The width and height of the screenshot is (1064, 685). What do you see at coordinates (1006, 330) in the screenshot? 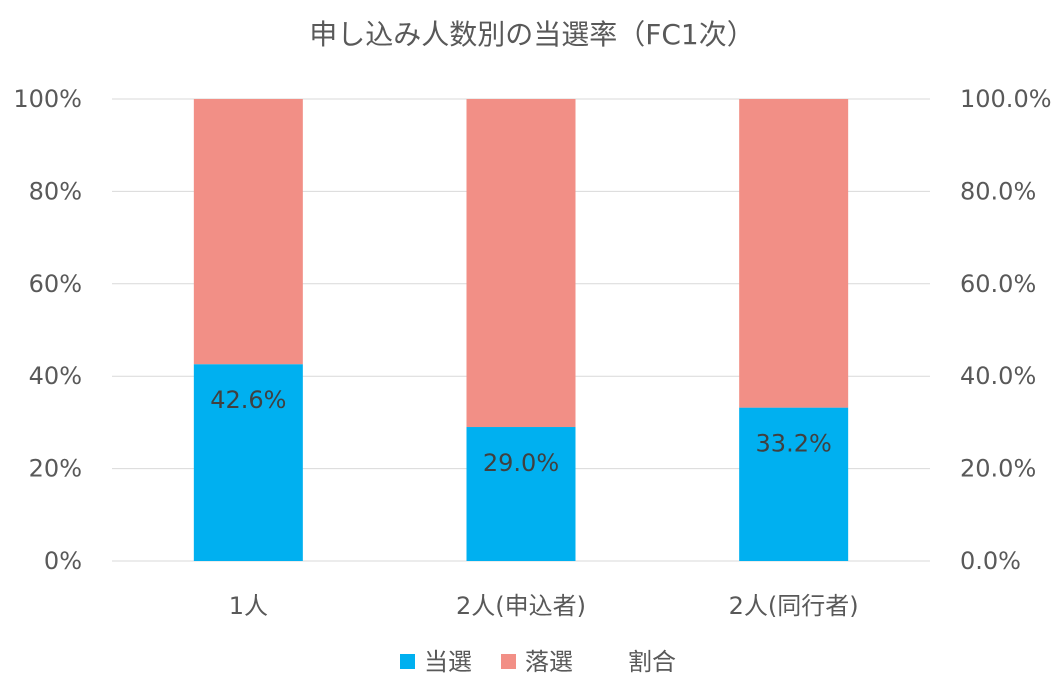
I see `right-y-axis: 0.0% 20.0% 40.0% 60.0% 80.0% 100.0%` at bounding box center [1006, 330].